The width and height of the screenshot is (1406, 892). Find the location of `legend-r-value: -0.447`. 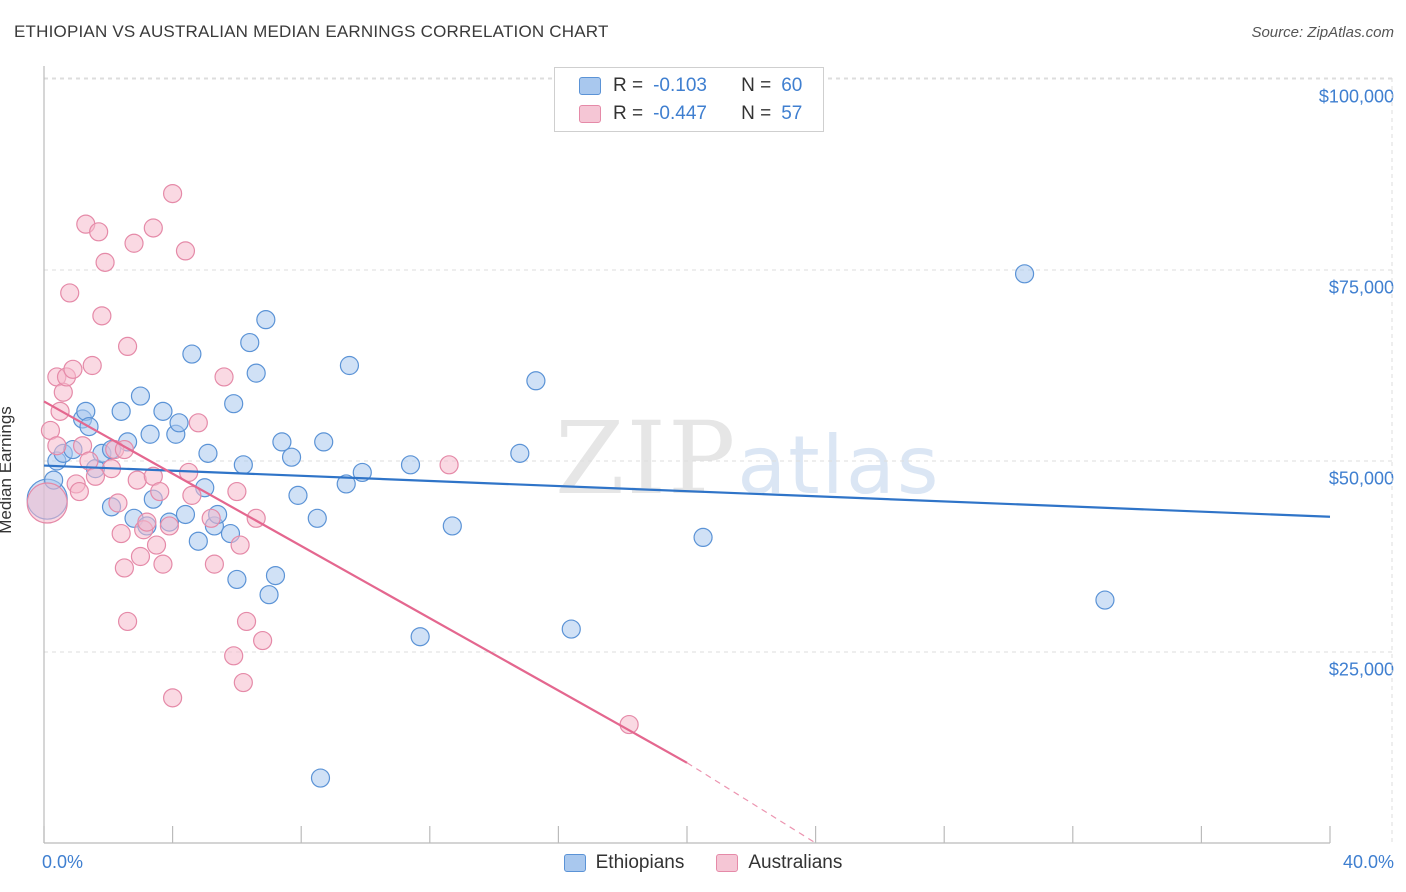

legend-r-value: -0.447 is located at coordinates (680, 113).